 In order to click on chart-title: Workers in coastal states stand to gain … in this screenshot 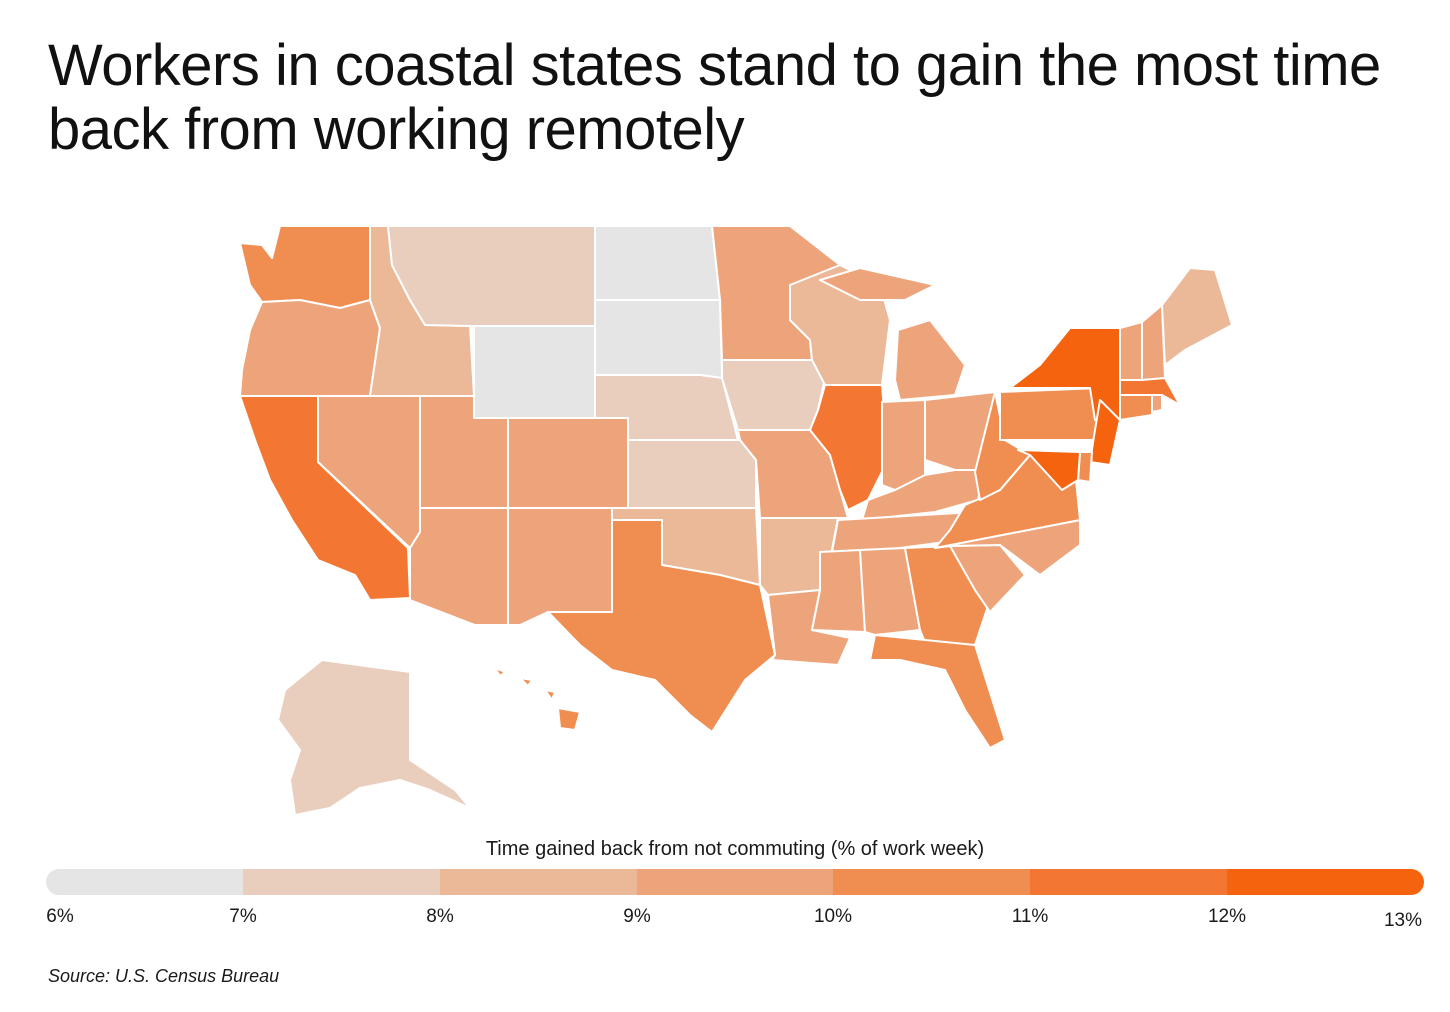, I will do `click(714, 97)`.